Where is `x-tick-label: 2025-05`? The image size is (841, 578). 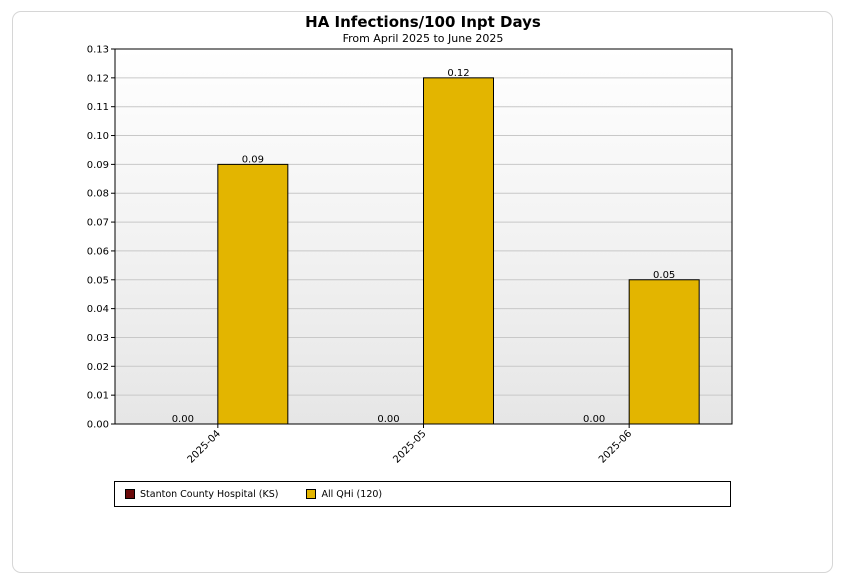 x-tick-label: 2025-05 is located at coordinates (409, 446).